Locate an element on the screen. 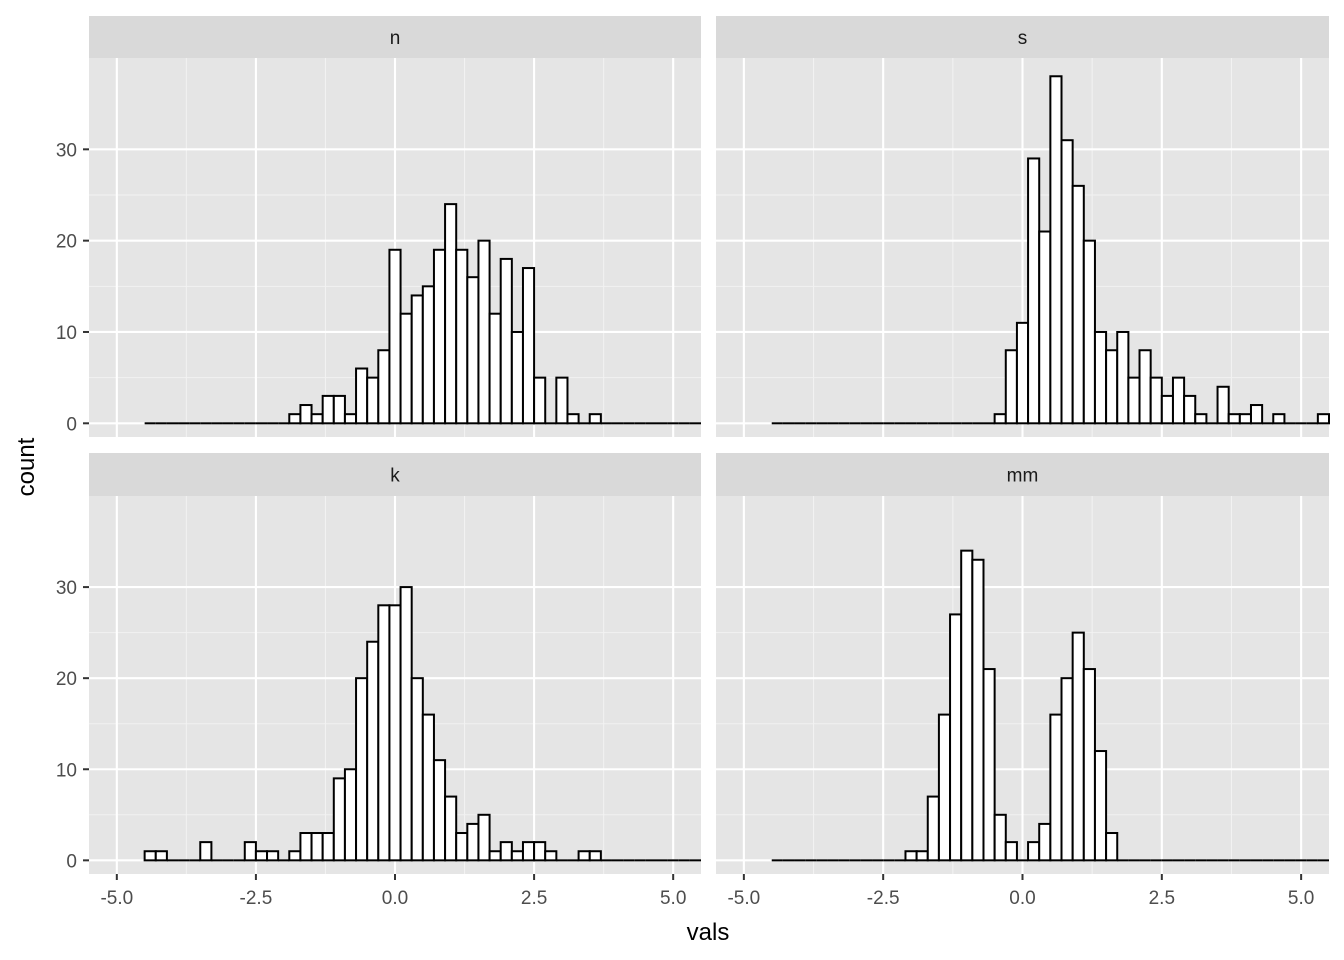  facet-strip-label: n is located at coordinates (395, 38).